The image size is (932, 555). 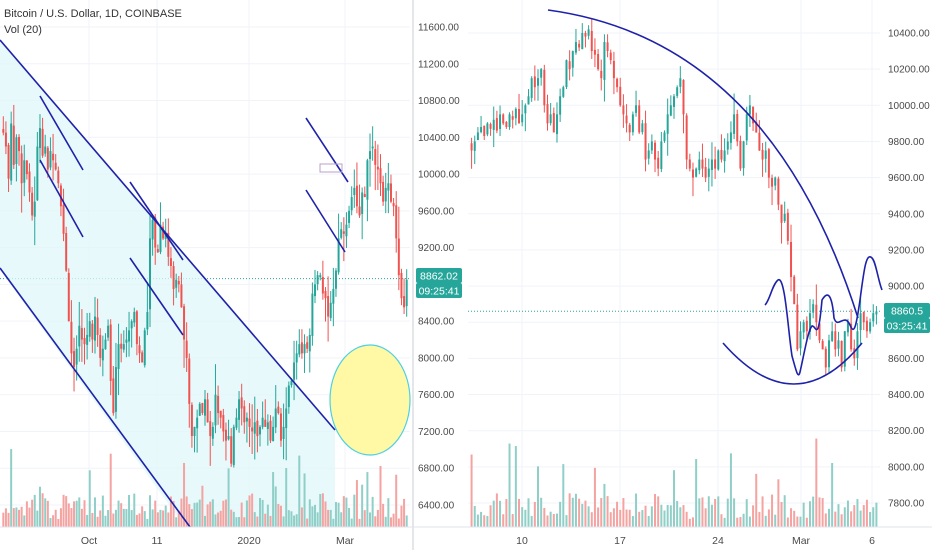 What do you see at coordinates (909, 70) in the screenshot?
I see `right-price-tick: 10200.00` at bounding box center [909, 70].